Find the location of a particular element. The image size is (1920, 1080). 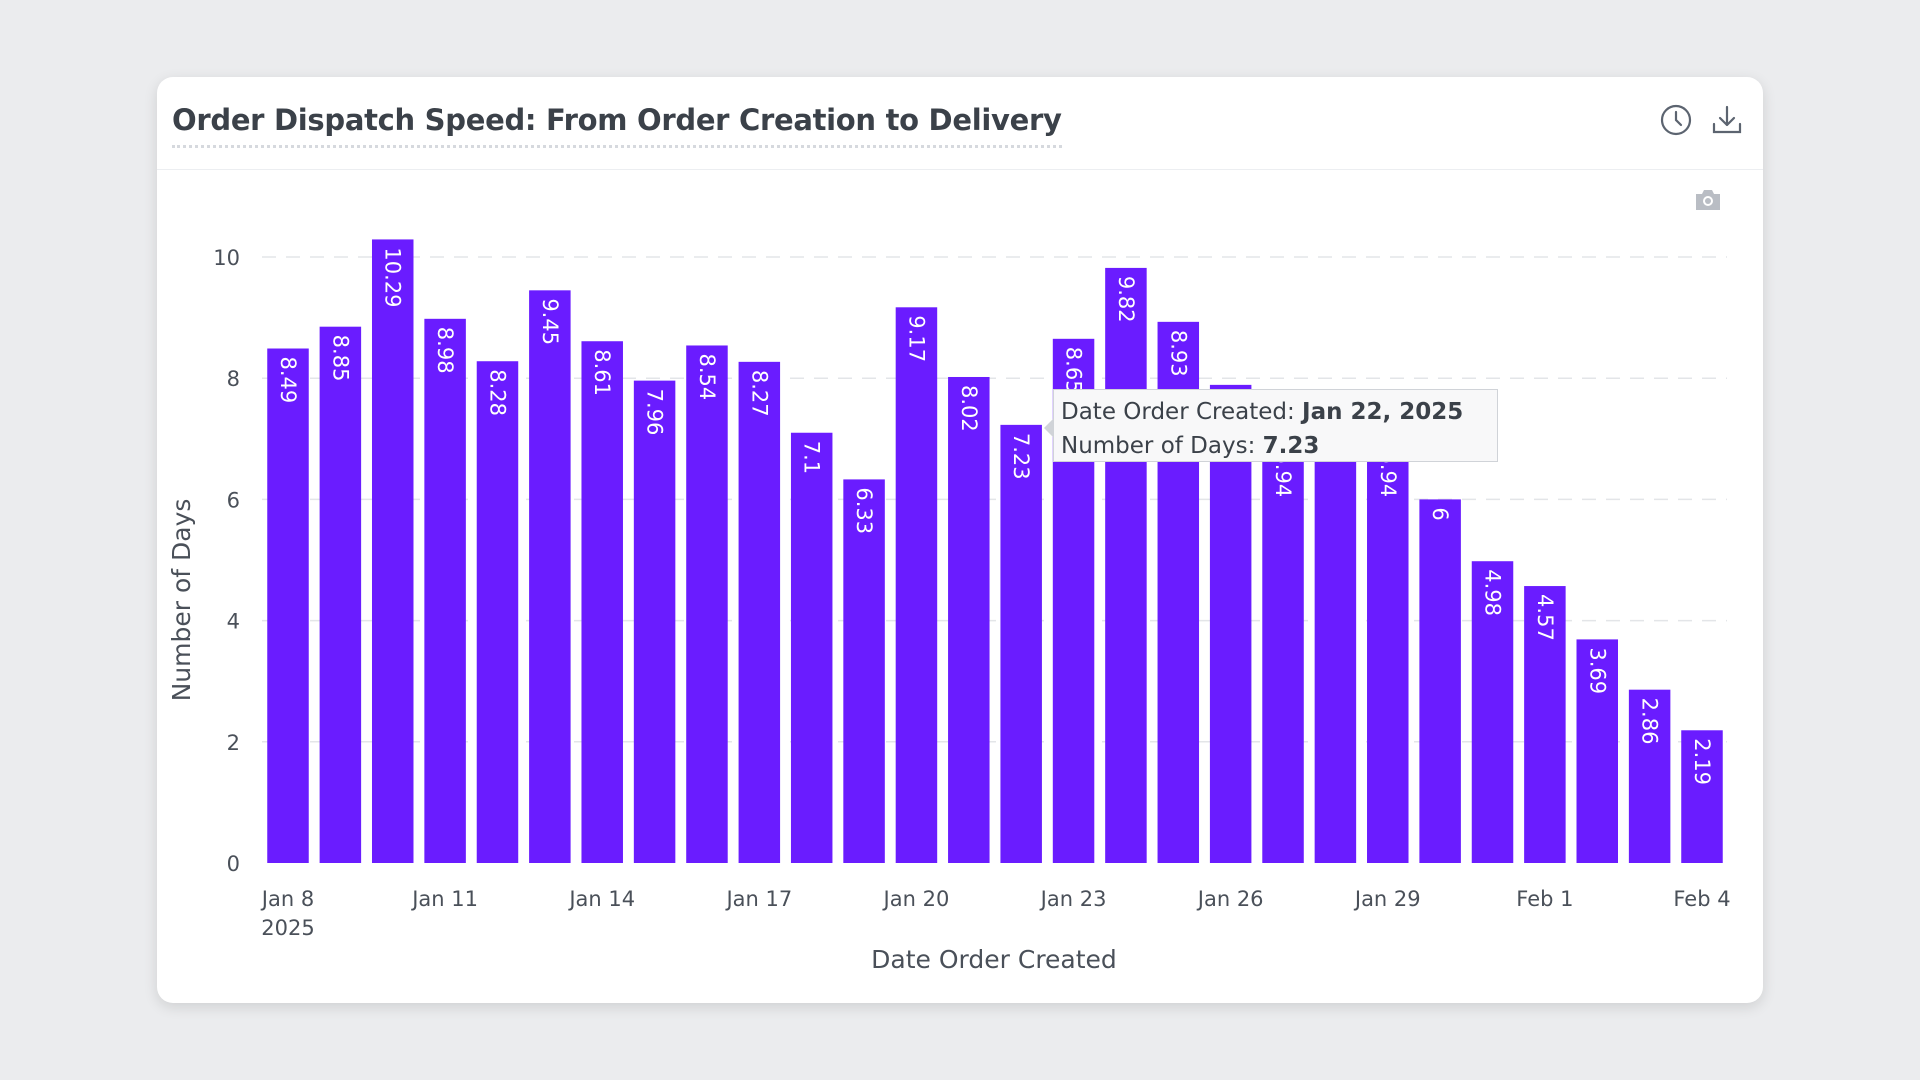

x-tick-label: Jan 11 is located at coordinates (444, 899).